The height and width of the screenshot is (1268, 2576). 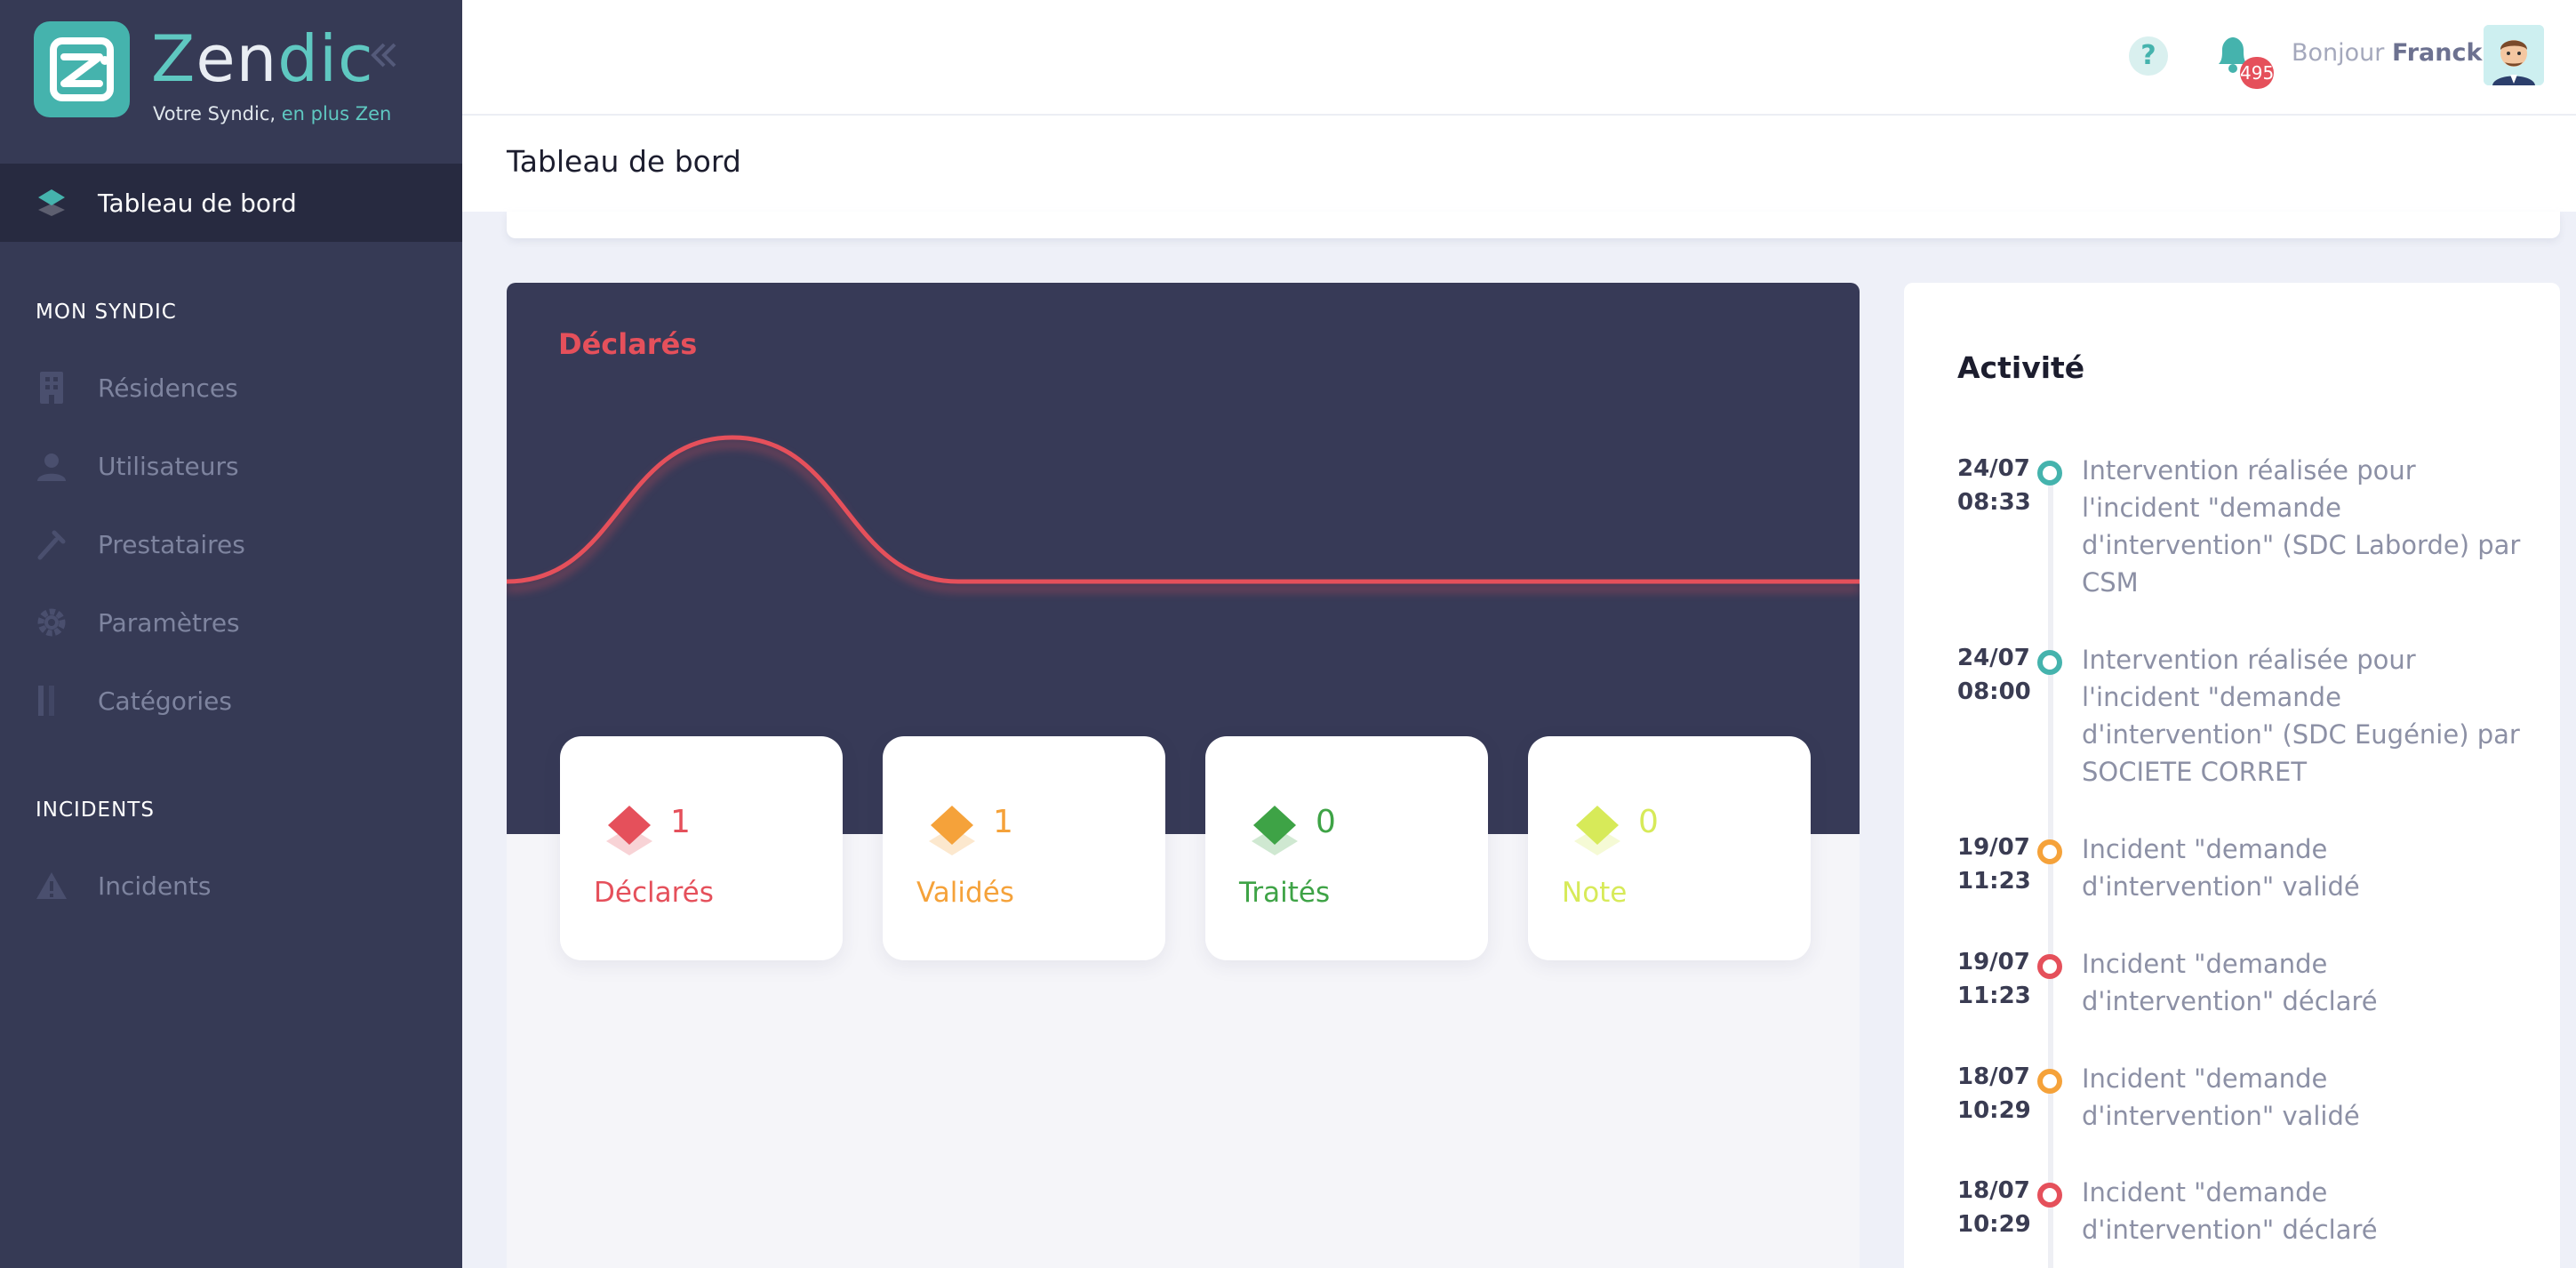 What do you see at coordinates (168, 466) in the screenshot?
I see `sidebar-item-label: Utilisateurs` at bounding box center [168, 466].